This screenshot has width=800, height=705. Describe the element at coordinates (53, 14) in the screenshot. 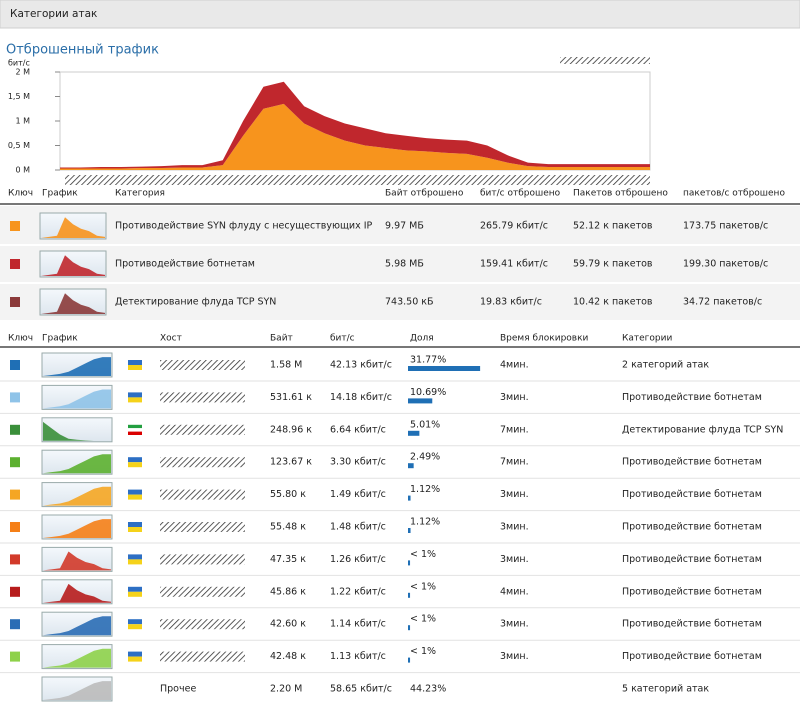

I see `header-title: Категории атак` at that location.